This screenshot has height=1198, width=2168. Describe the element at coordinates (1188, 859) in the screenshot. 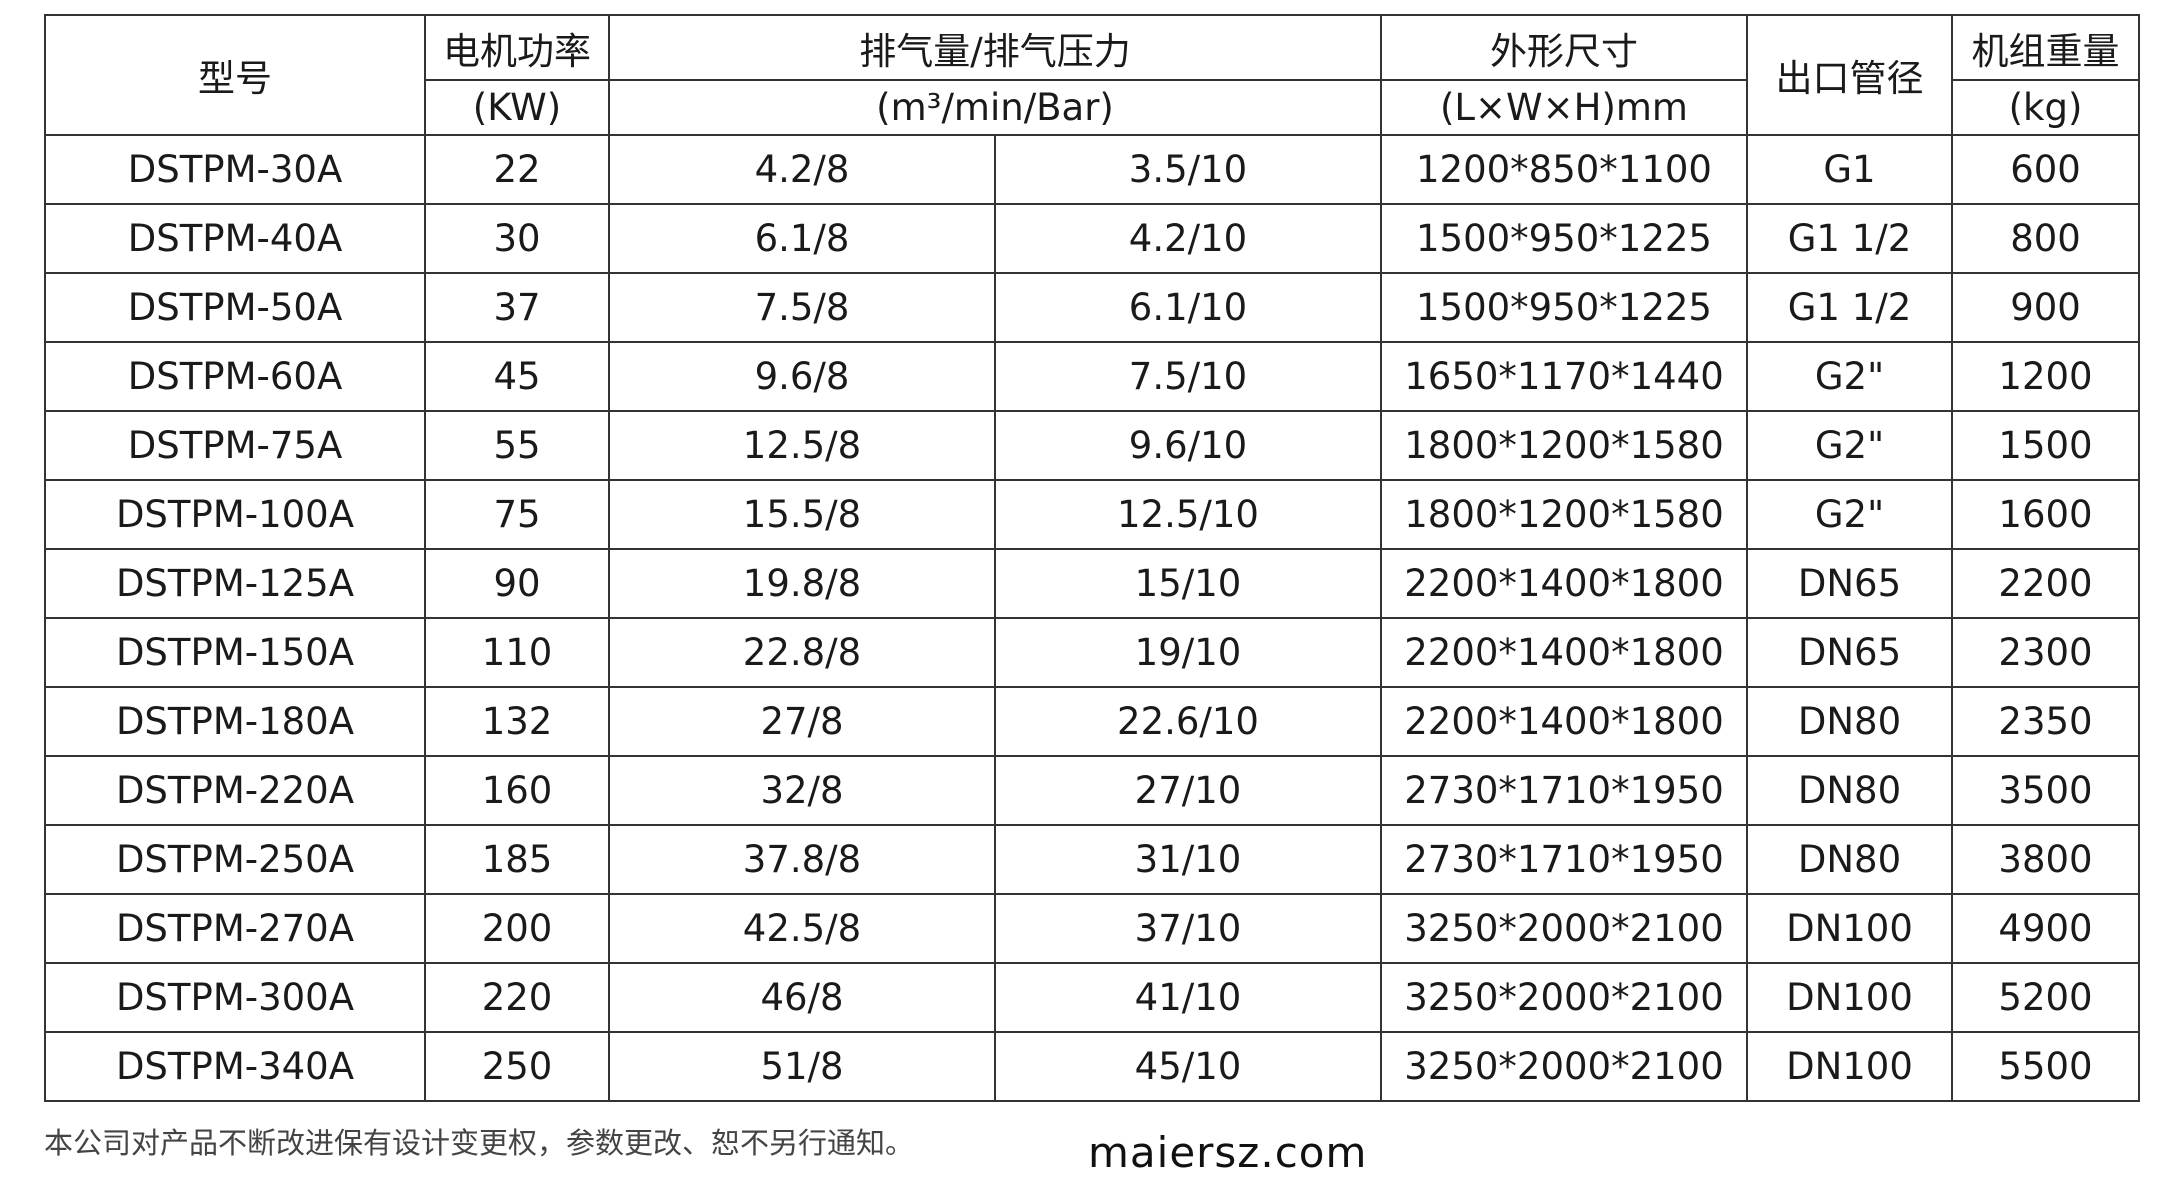

I see `table-cell: 31/10` at that location.